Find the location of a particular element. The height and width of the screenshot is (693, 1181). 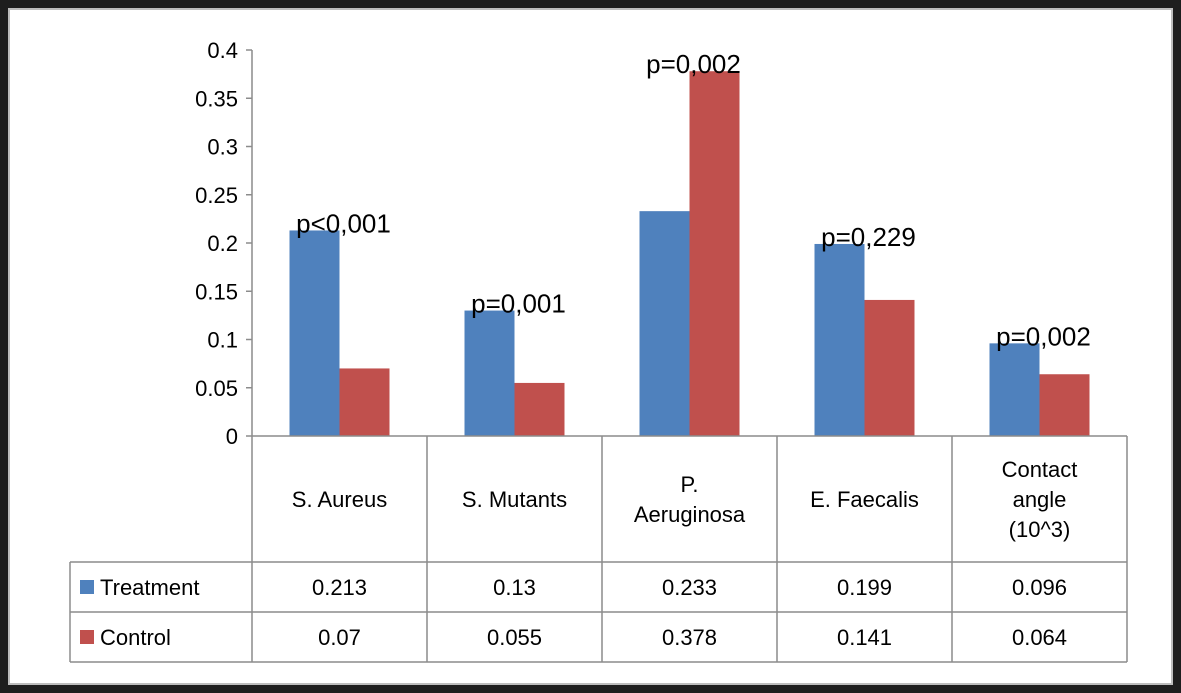

data-cell-control: 0.141 is located at coordinates (864, 637).